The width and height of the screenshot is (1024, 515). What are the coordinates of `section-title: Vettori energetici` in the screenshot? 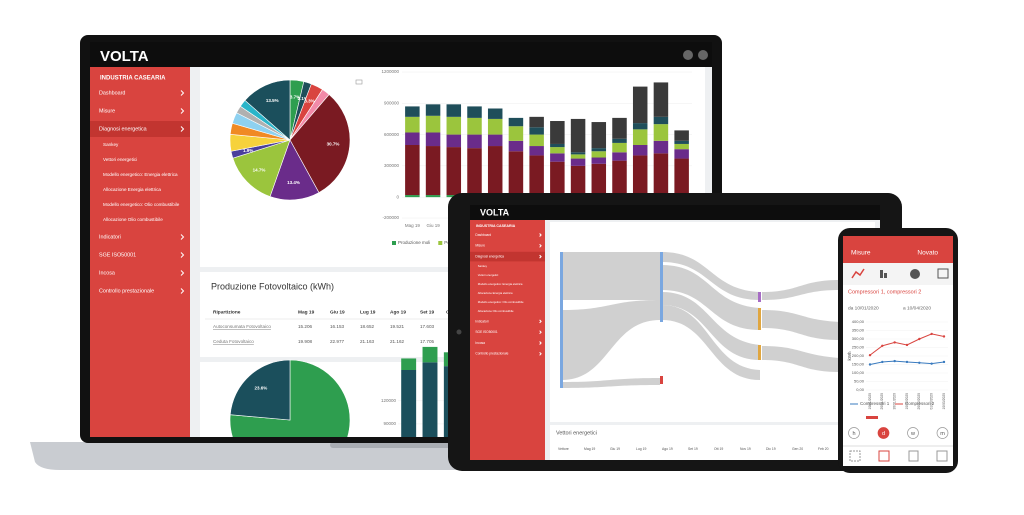 It's located at (576, 433).